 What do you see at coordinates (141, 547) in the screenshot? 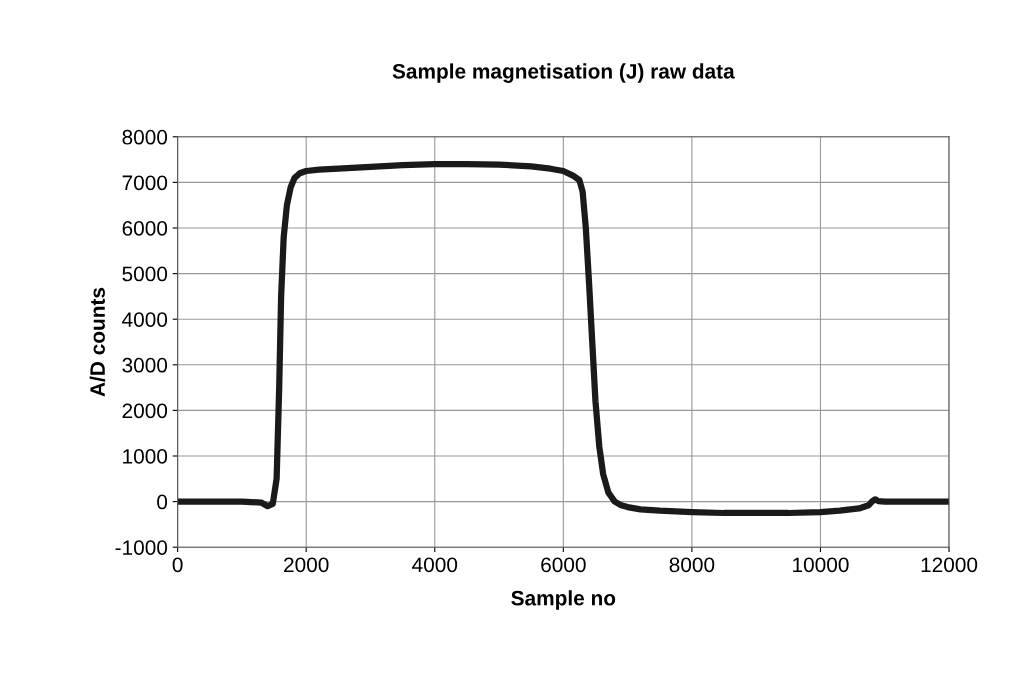
I see `y-tick-label: -1000` at bounding box center [141, 547].